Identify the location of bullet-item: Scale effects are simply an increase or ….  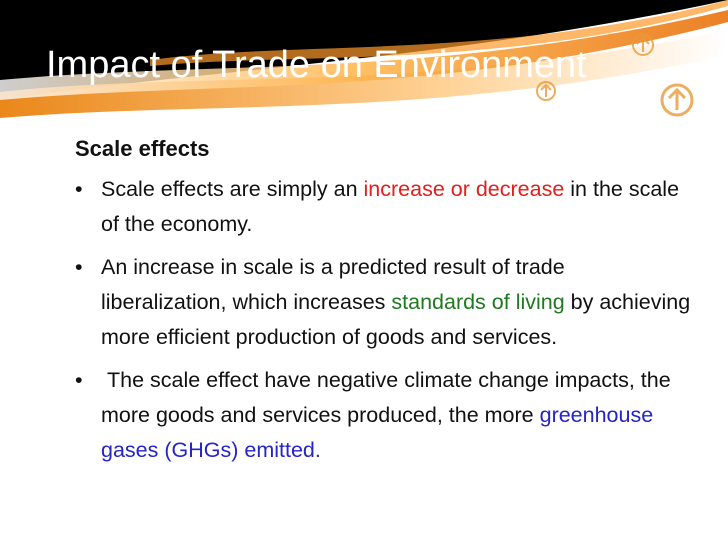
(385, 207).